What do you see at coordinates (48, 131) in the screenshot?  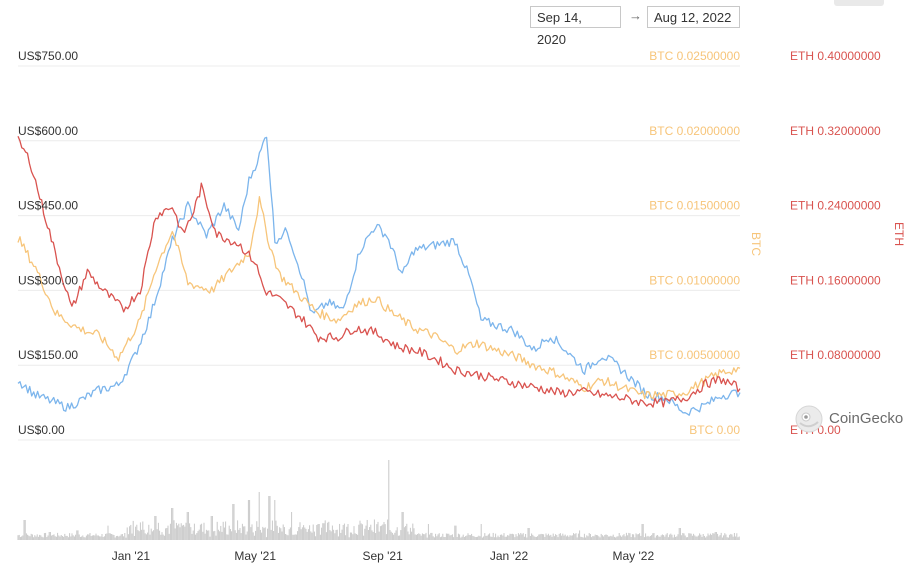 I see `usd-tick-label: US$600.00` at bounding box center [48, 131].